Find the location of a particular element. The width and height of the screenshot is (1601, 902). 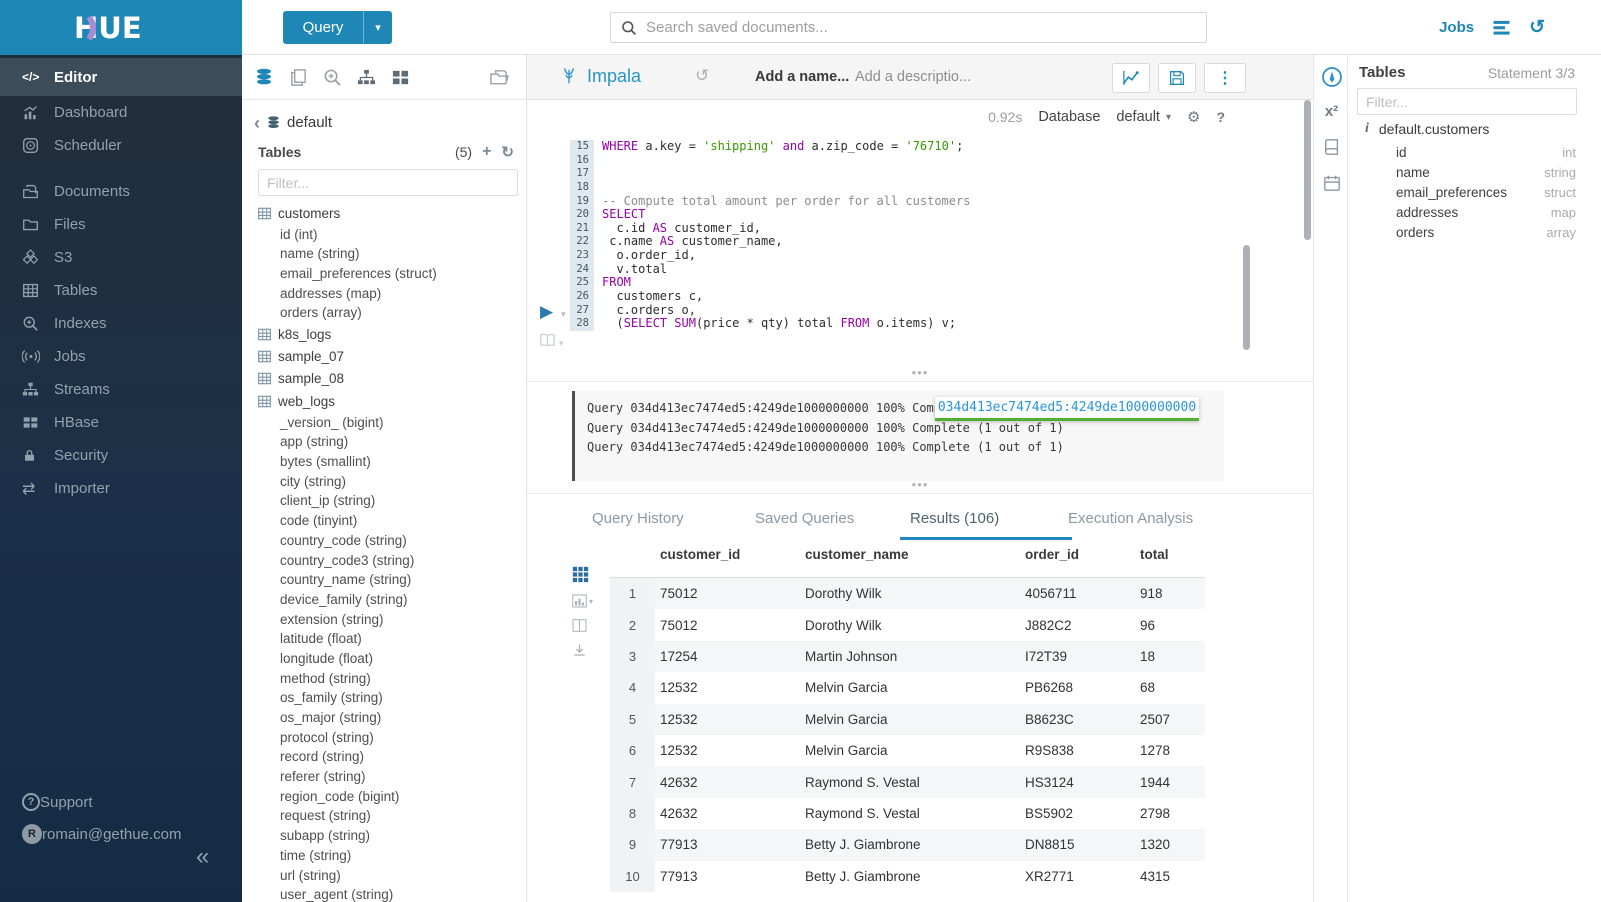

column-row: id int is located at coordinates (1486, 152).